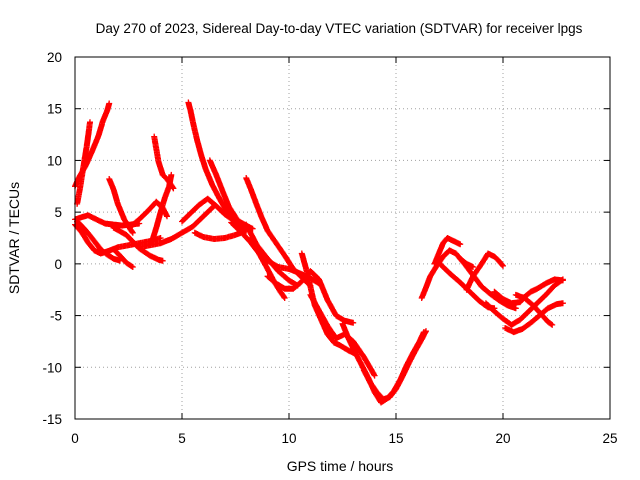 The image size is (640, 480). Describe the element at coordinates (58, 212) in the screenshot. I see `y-tick-label: 5` at that location.